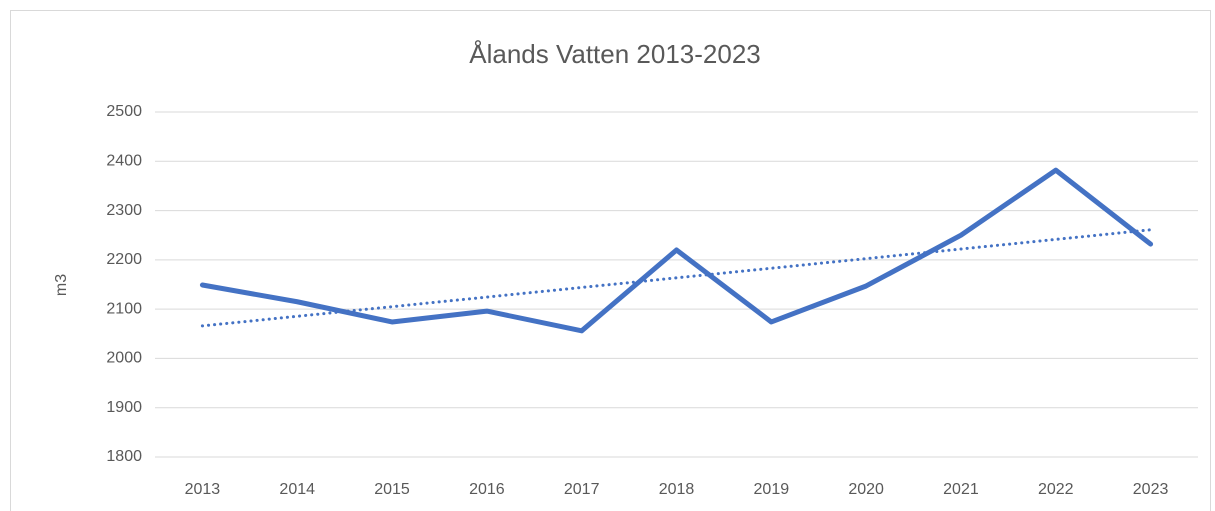 Image resolution: width=1215 pixels, height=511 pixels. I want to click on y-tick-label: 2100, so click(124, 308).